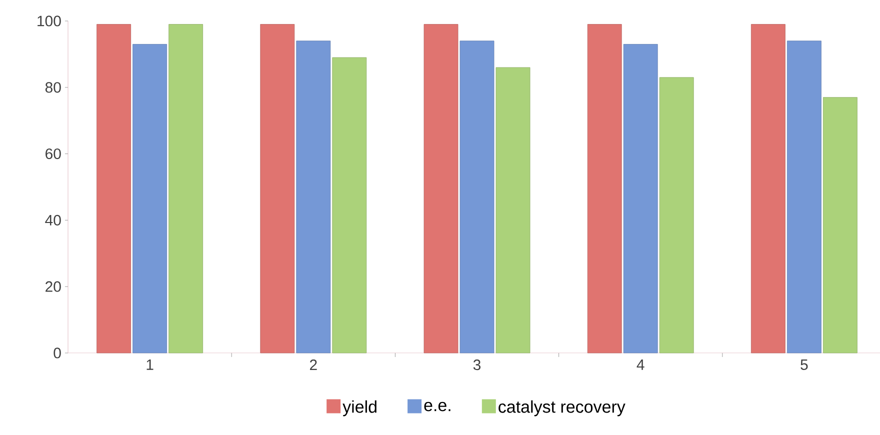 The height and width of the screenshot is (435, 880). Describe the element at coordinates (477, 365) in the screenshot. I see `x-tick-label: 3` at that location.